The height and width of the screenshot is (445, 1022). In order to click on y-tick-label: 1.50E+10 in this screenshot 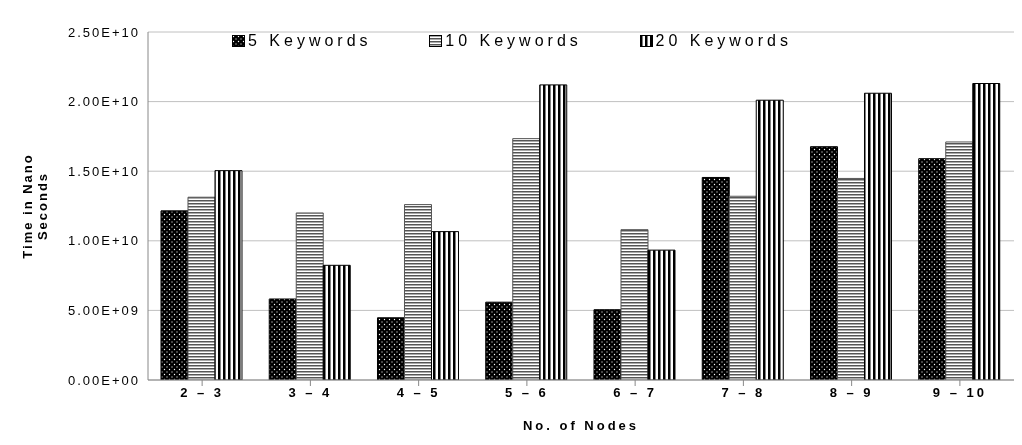, I will do `click(103, 171)`.